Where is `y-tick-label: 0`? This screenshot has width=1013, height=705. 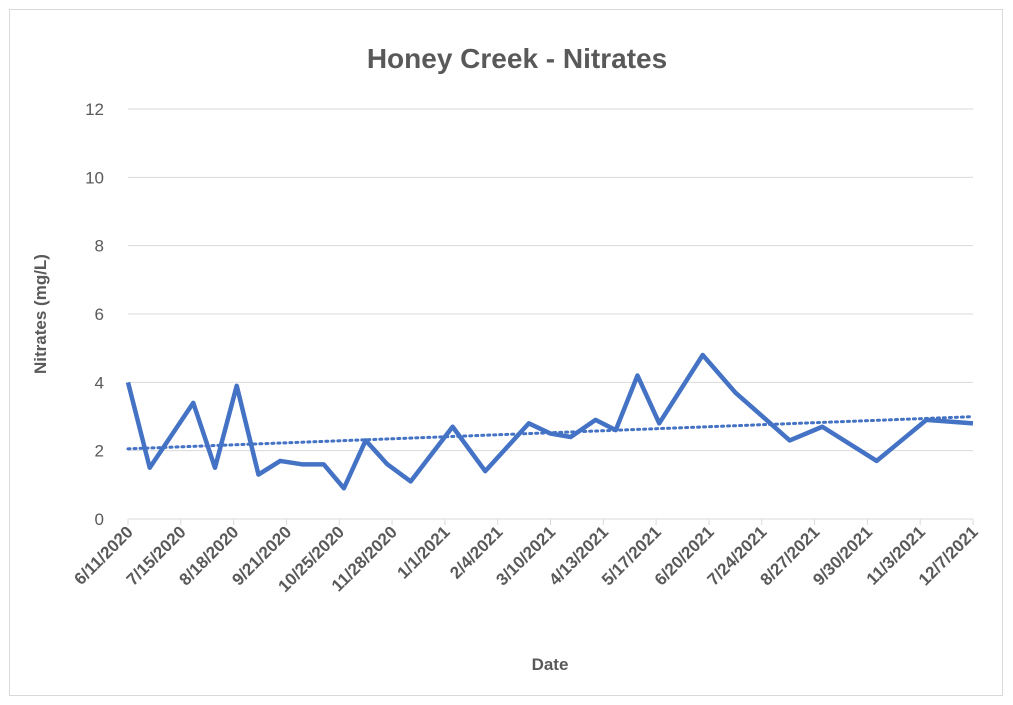 y-tick-label: 0 is located at coordinates (99, 519).